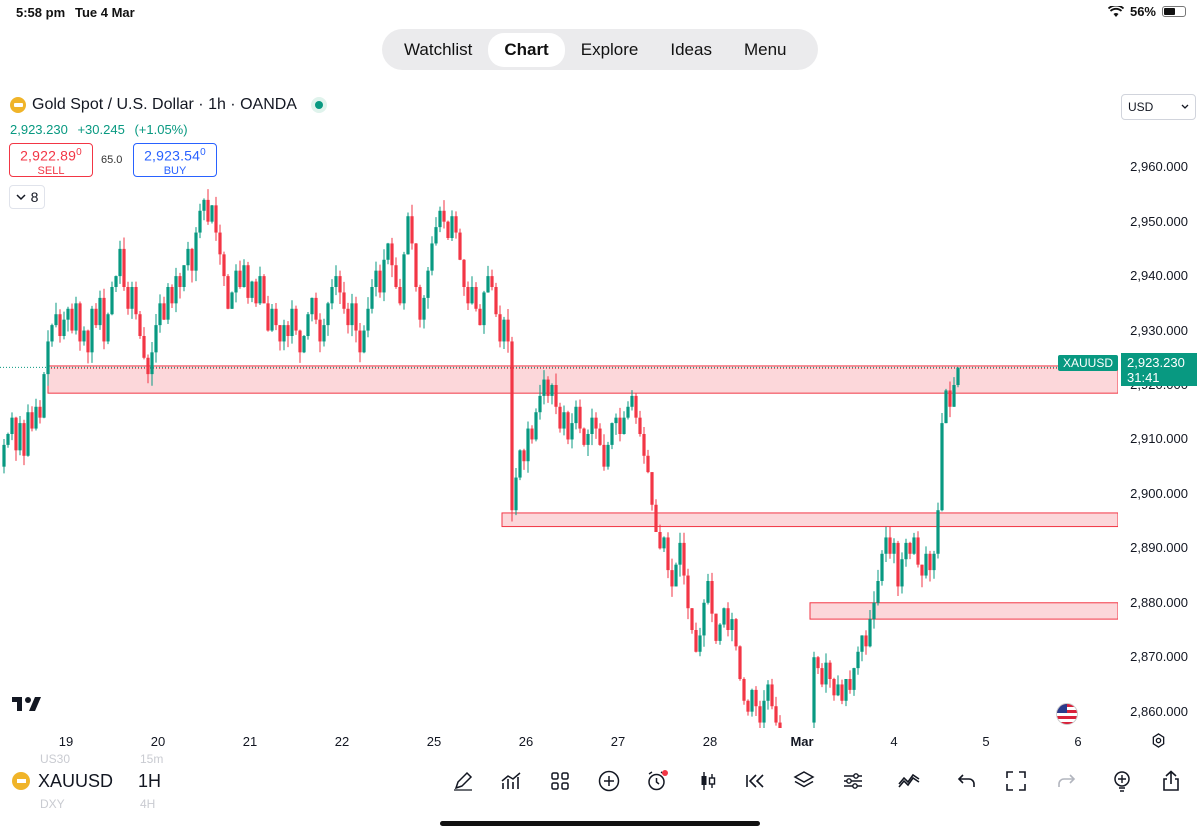 The width and height of the screenshot is (1200, 833). What do you see at coordinates (52, 804) in the screenshot?
I see `ghost-symbol: DXY` at bounding box center [52, 804].